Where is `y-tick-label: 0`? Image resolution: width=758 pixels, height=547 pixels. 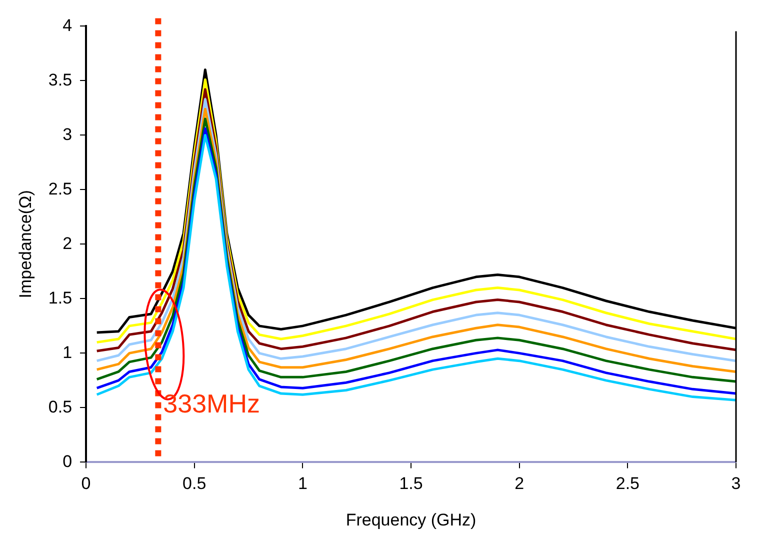 y-tick-label: 0 is located at coordinates (67, 461).